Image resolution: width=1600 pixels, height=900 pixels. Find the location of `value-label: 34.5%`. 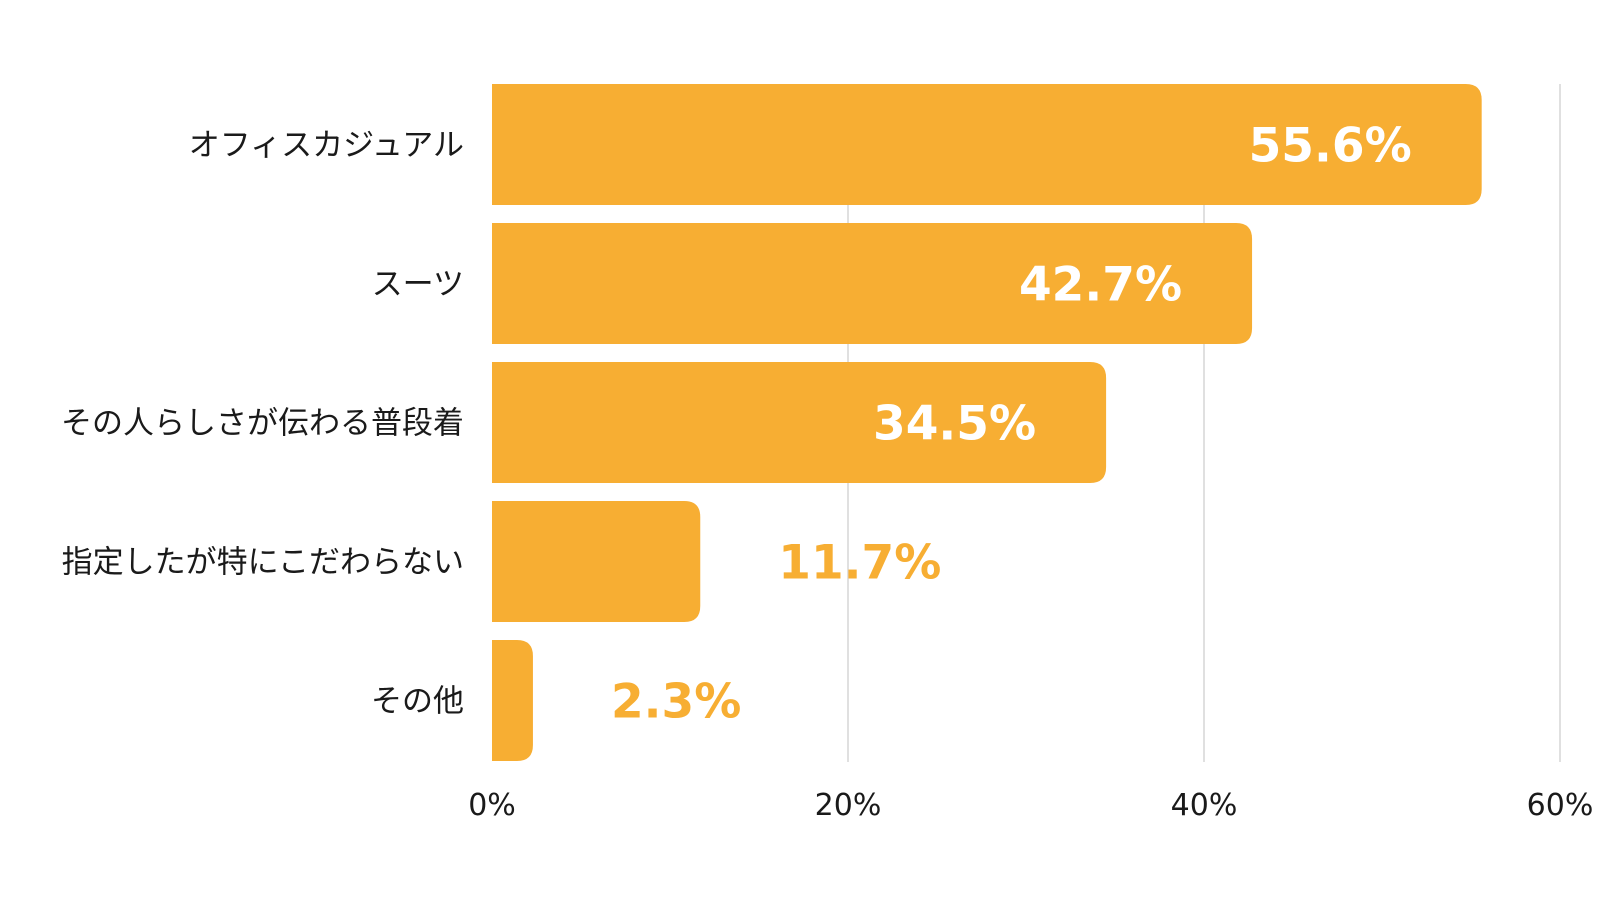

value-label: 34.5% is located at coordinates (954, 424).